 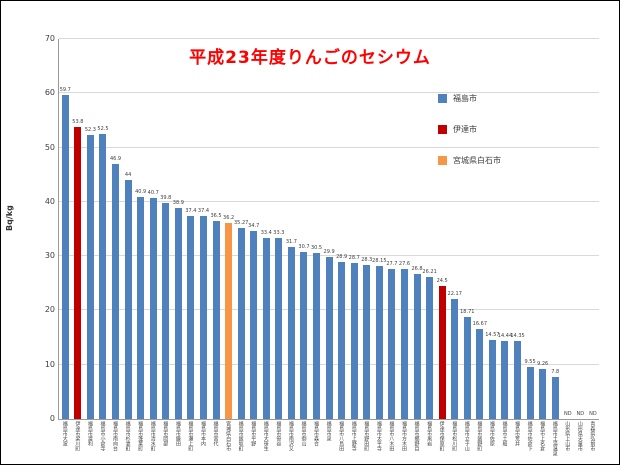 I want to click on bar-slot: 35.27, so click(x=241, y=229).